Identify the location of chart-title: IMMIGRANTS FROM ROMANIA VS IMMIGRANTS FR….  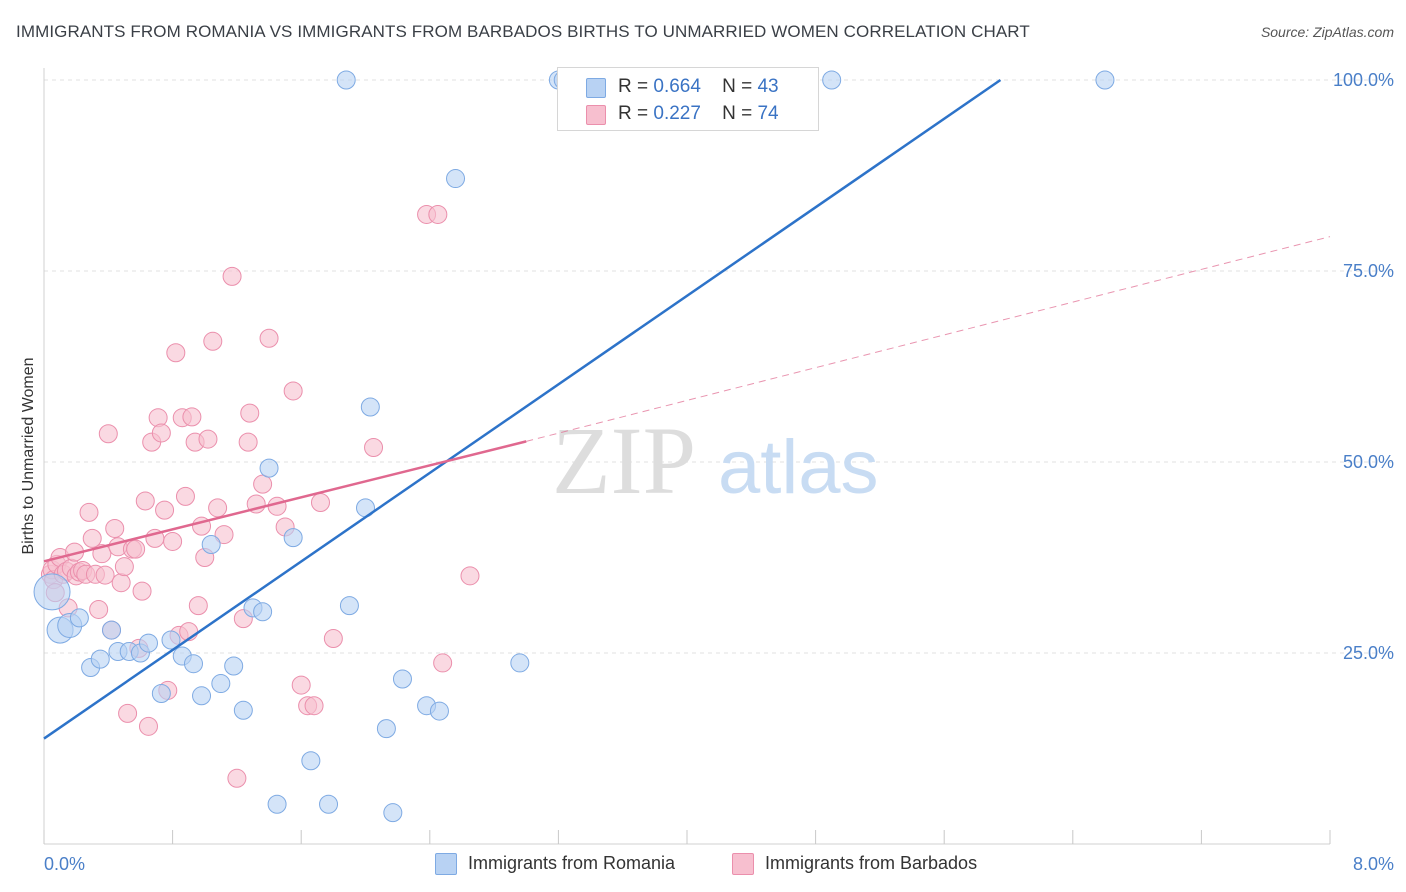
(523, 31).